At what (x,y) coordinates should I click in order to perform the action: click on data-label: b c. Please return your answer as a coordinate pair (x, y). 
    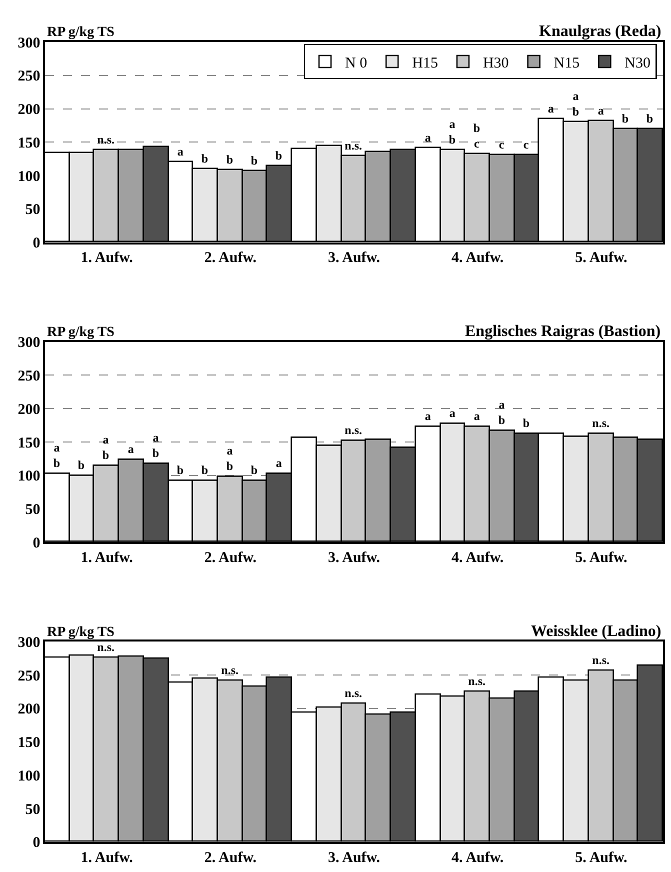
    Looking at the image, I should click on (476, 135).